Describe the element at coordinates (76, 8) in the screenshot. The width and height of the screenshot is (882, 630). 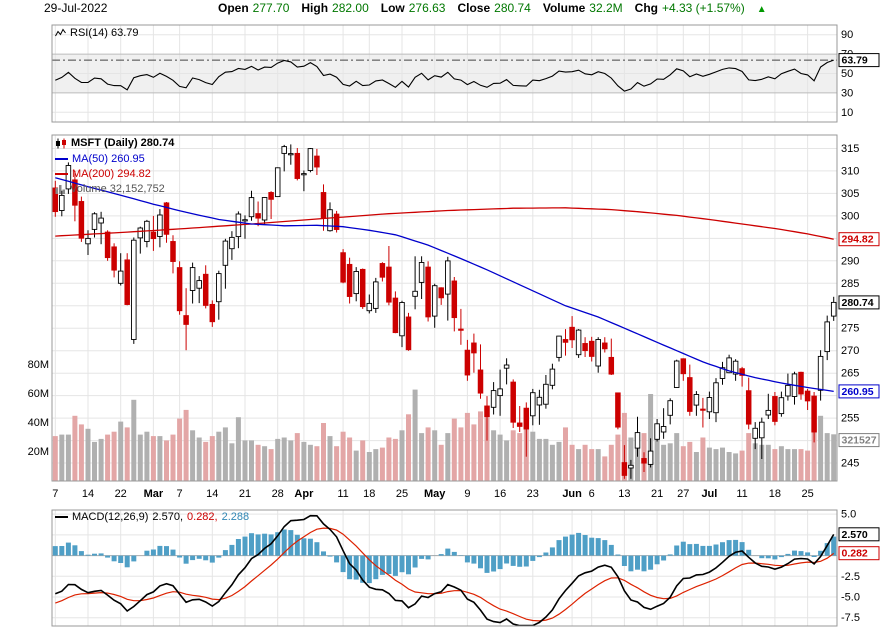
I see `date-label: 29-Jul-2022` at that location.